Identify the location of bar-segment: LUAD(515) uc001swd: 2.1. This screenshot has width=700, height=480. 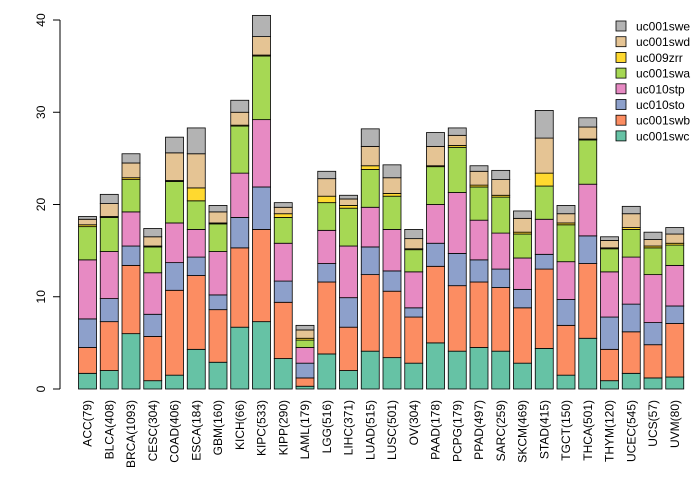
(370, 156).